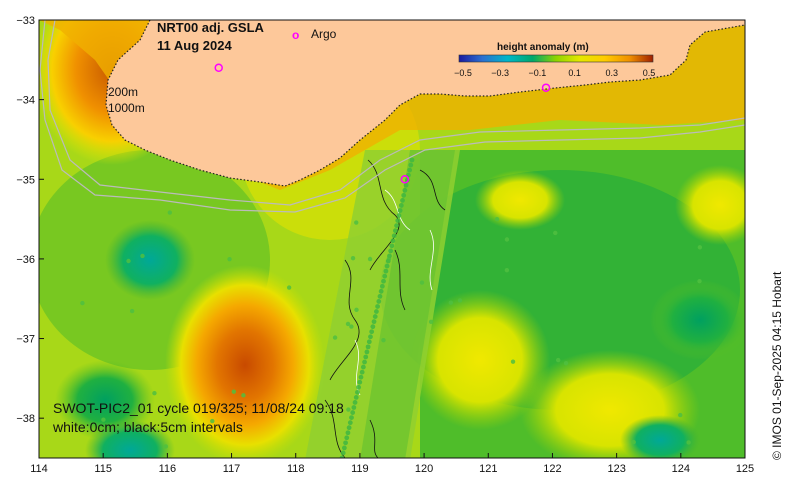  What do you see at coordinates (25, 340) in the screenshot?
I see `y-tick-label: −37` at bounding box center [25, 340].